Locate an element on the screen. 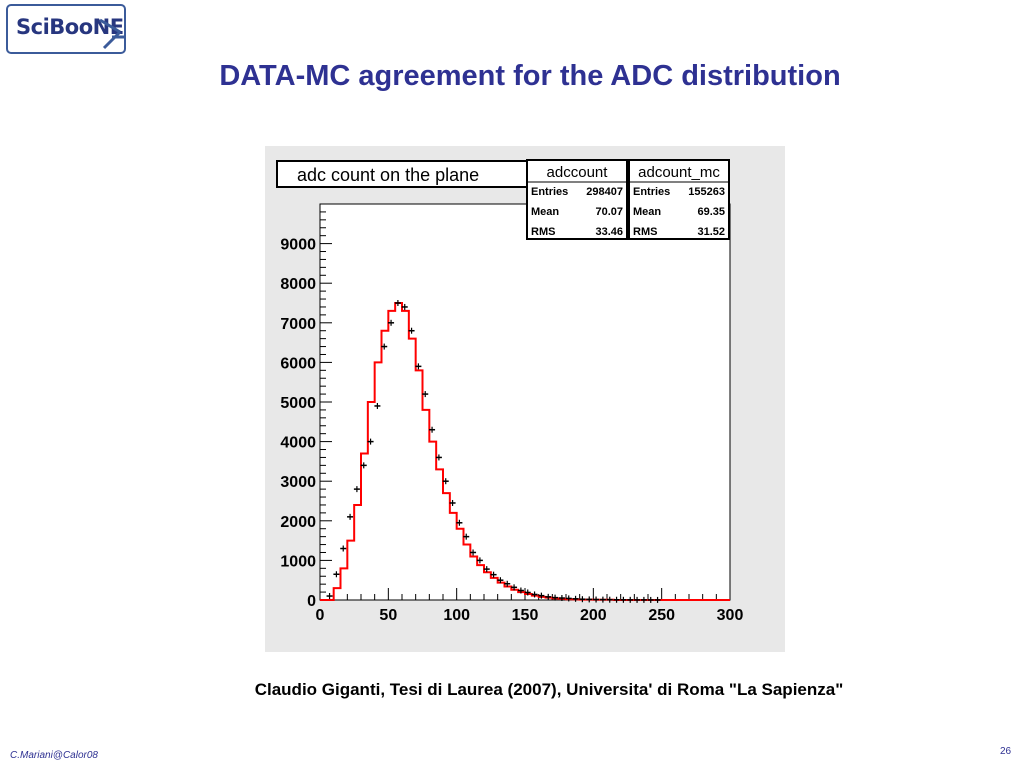  y-axis-labels: 0 1000 2000 3000 4000 5000 6000 7000 8000 9000 is located at coordinates (298, 423).